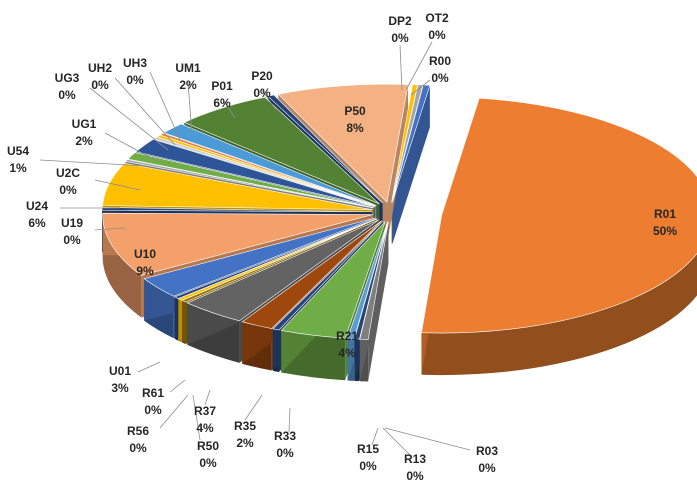 The width and height of the screenshot is (697, 485). I want to click on slice-label-name: R35, so click(245, 426).